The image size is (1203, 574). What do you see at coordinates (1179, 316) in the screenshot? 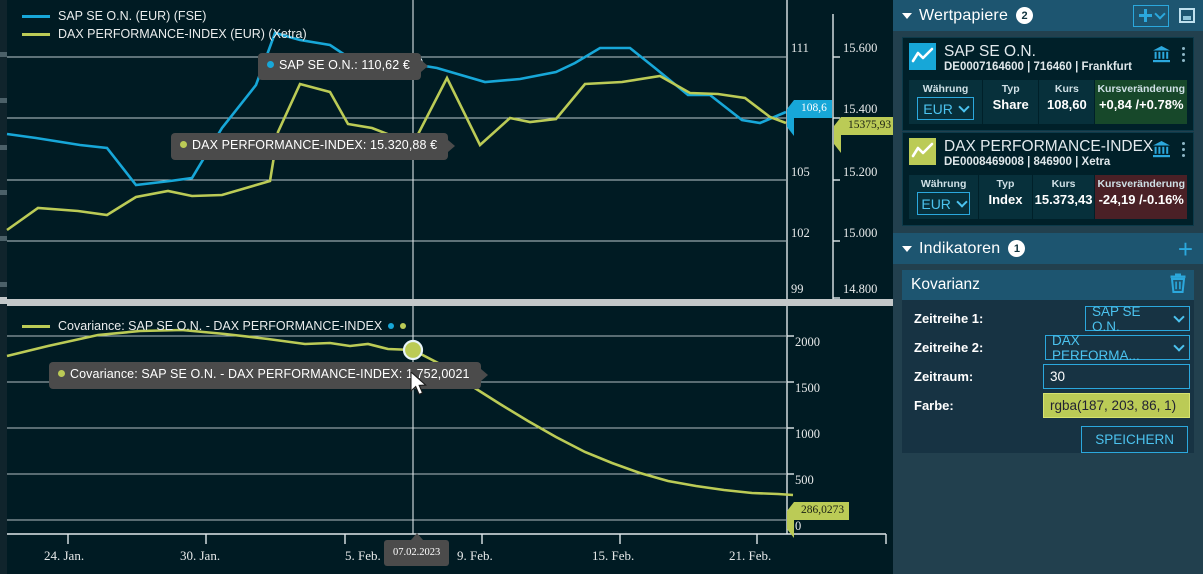
I see `chevron-down-icon-series1` at bounding box center [1179, 316].